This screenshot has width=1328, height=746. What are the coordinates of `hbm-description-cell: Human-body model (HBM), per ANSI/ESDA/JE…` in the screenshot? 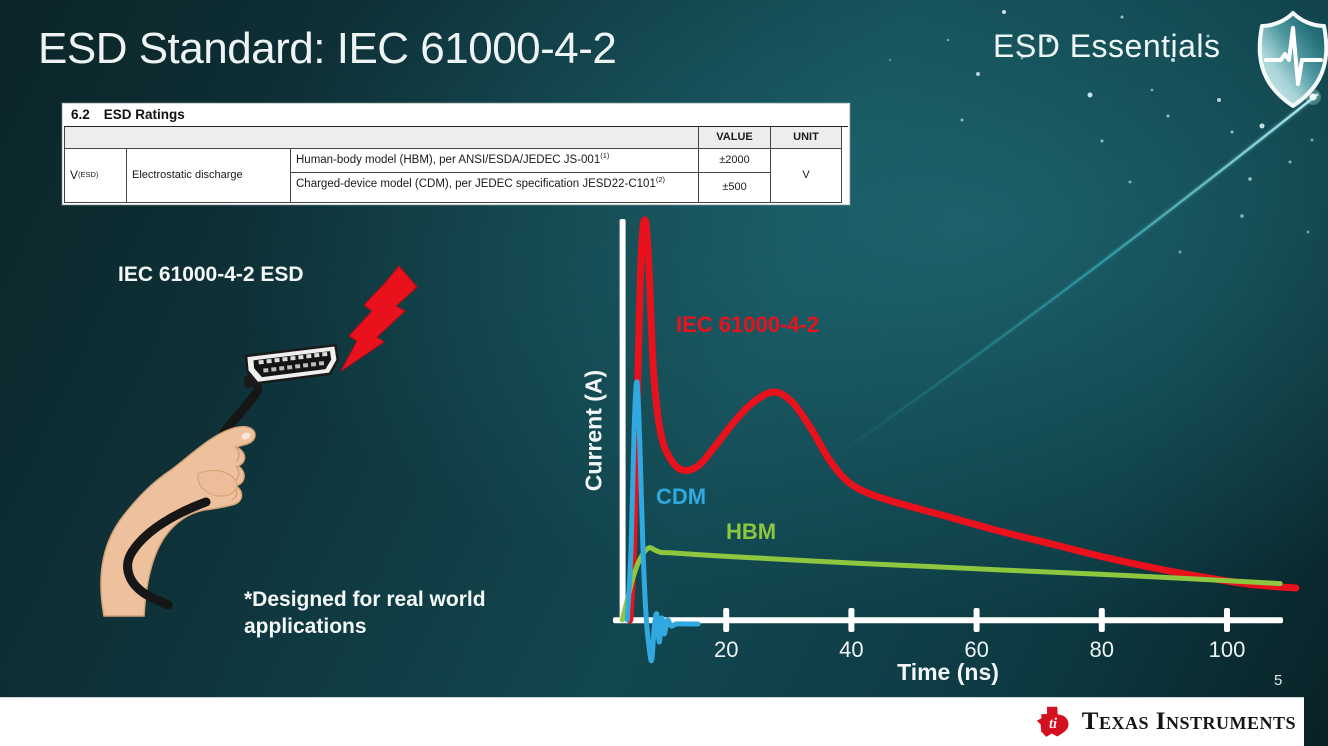 It's located at (495, 161).